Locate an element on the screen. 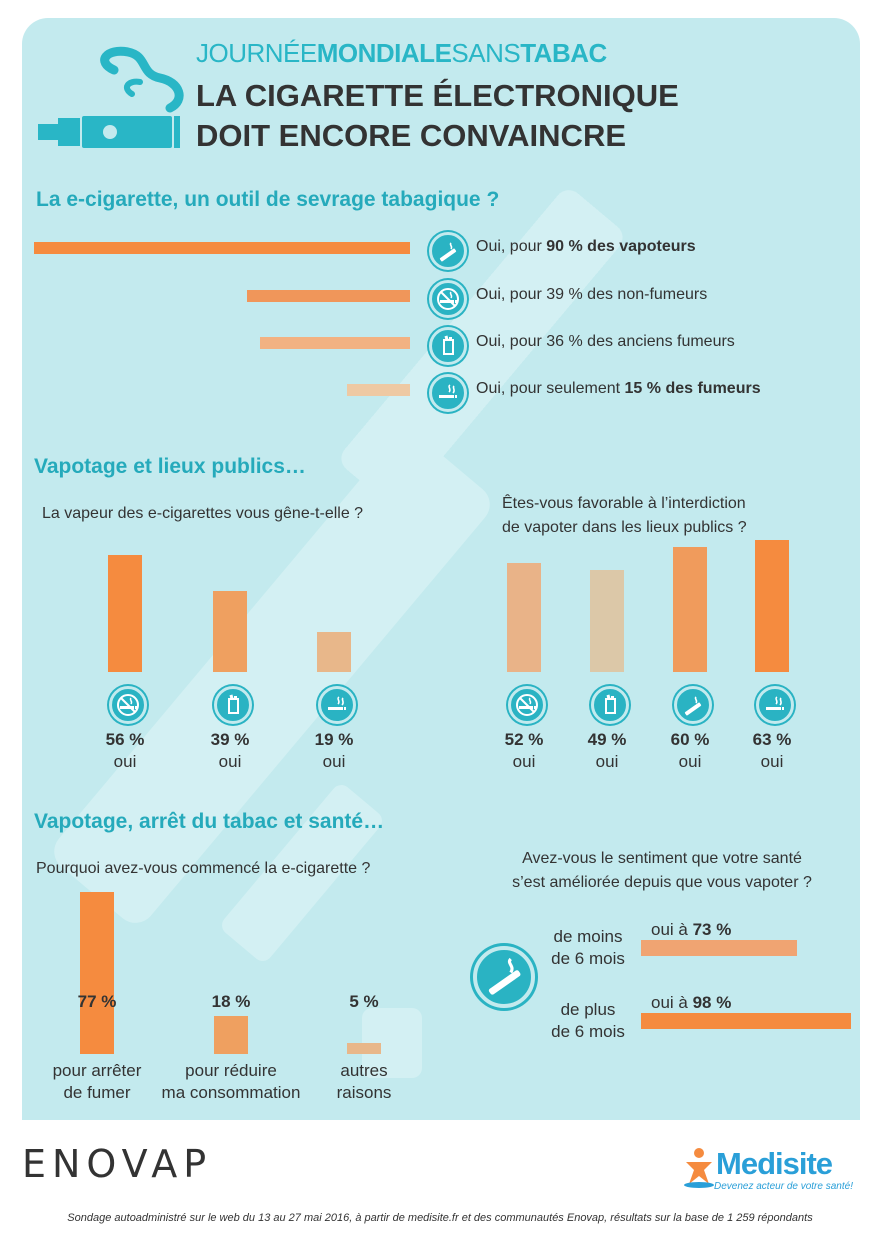 Image resolution: width=880 pixels, height=1245 pixels. gene-percent: 56 % is located at coordinates (125, 739).